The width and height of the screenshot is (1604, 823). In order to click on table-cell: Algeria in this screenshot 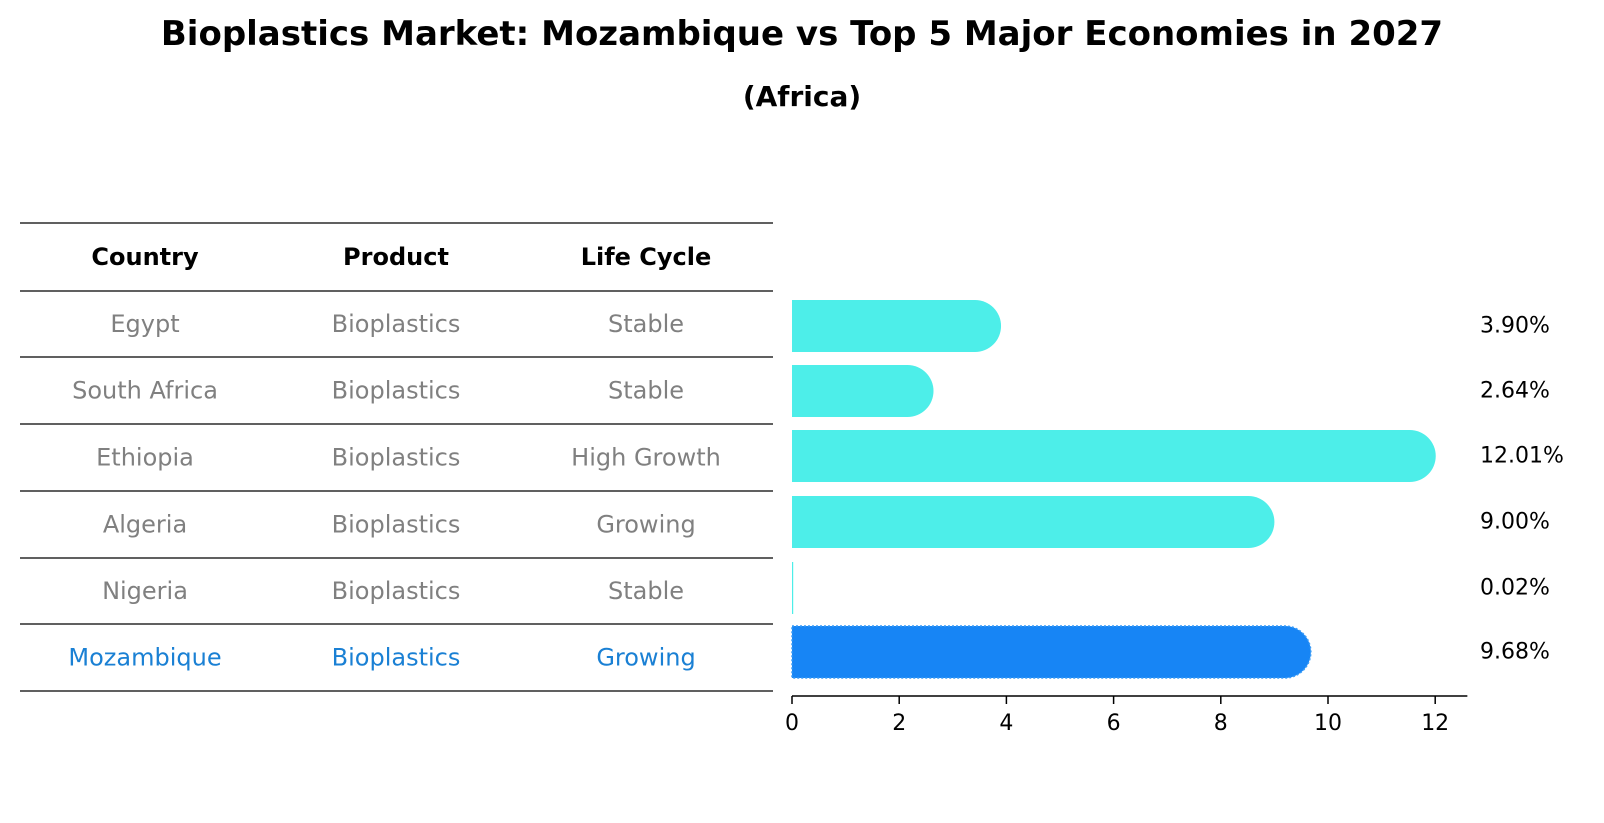, I will do `click(145, 525)`.